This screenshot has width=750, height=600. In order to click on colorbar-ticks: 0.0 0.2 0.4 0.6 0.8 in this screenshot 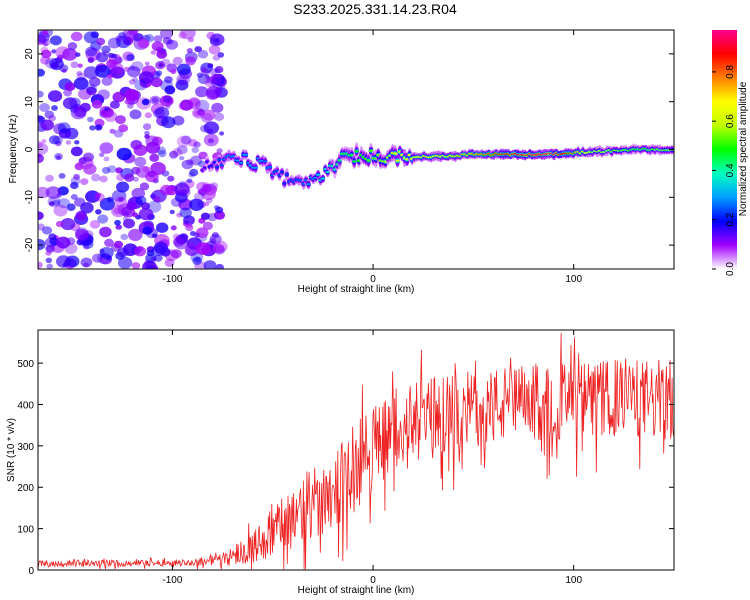, I will do `click(724, 170)`.